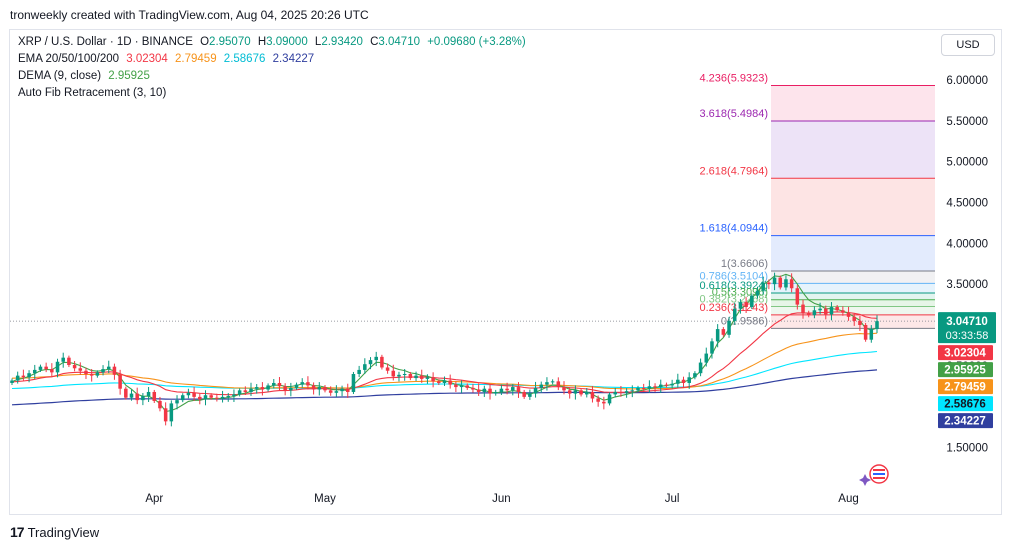  What do you see at coordinates (879, 474) in the screenshot?
I see `flag-icon` at bounding box center [879, 474].